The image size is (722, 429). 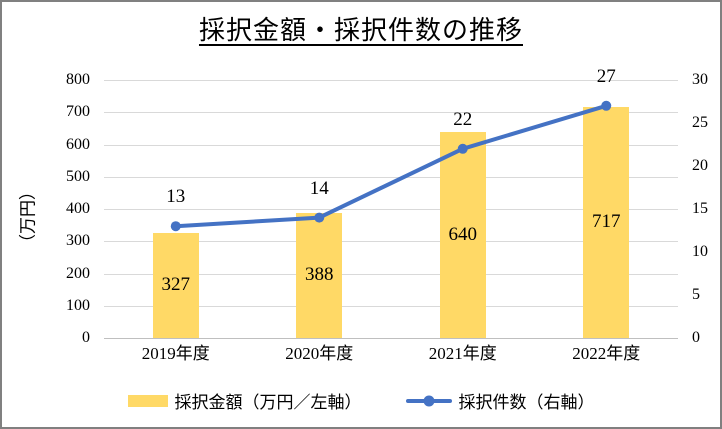 What do you see at coordinates (606, 76) in the screenshot?
I see `line-data-label: 27` at bounding box center [606, 76].